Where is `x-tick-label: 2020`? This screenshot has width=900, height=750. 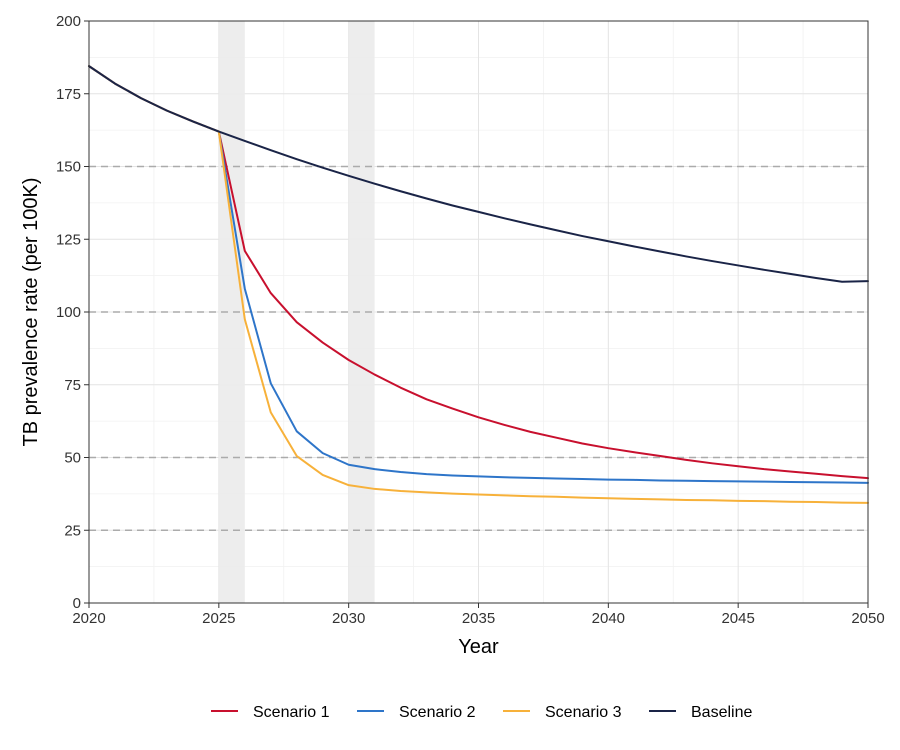
x-tick-label: 2020 is located at coordinates (88, 618).